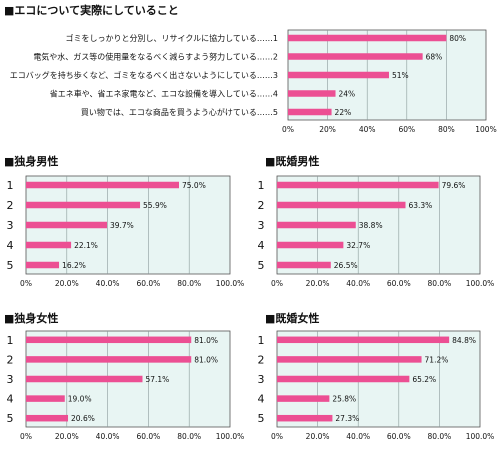  I want to click on x-tick-label: 40%, so click(367, 129).